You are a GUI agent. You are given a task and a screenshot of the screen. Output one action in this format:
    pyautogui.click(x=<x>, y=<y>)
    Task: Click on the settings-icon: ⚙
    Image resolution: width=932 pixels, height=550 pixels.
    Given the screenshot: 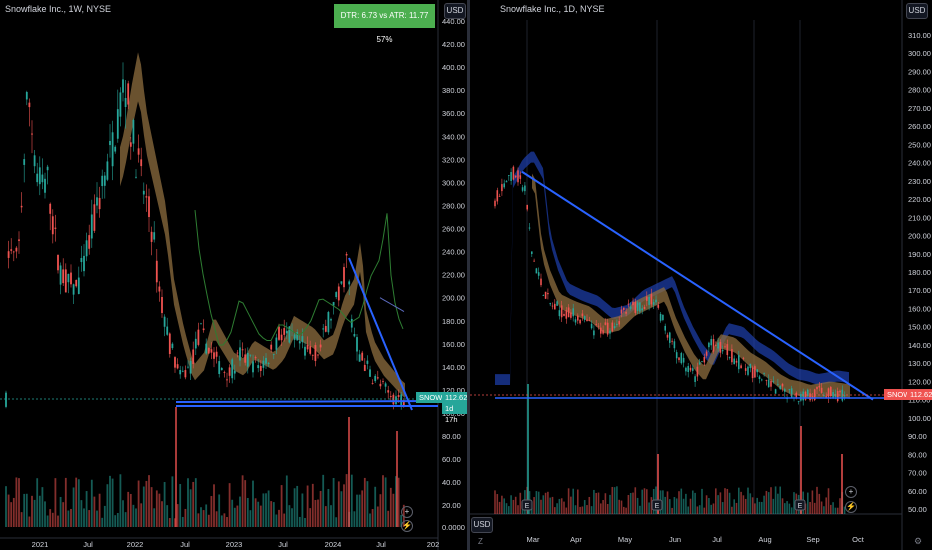 What is the action you would take?
    pyautogui.click(x=918, y=541)
    